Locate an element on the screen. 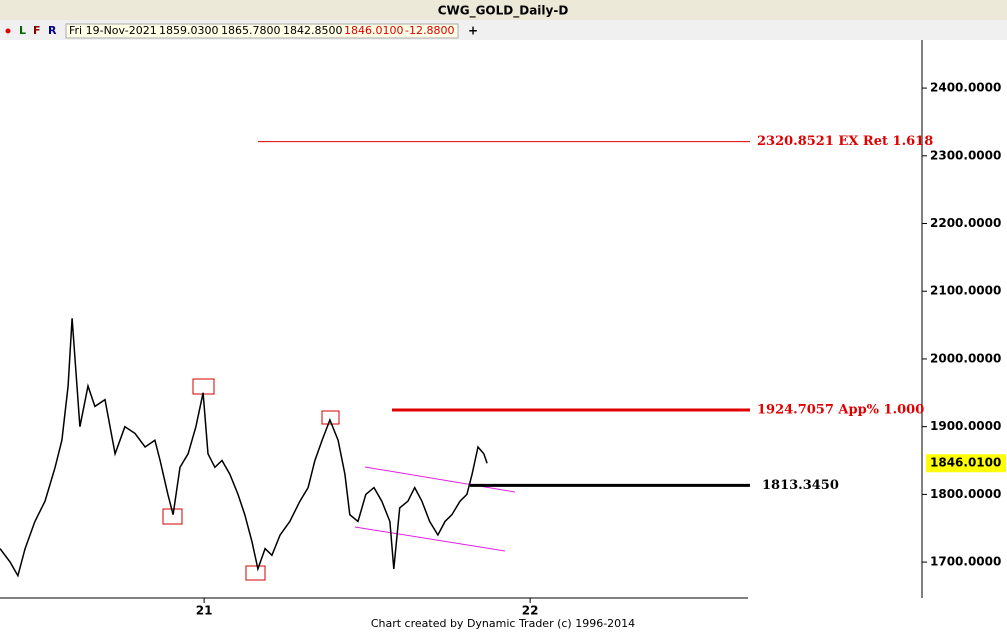 The height and width of the screenshot is (636, 1007). add-button: + is located at coordinates (473, 31).